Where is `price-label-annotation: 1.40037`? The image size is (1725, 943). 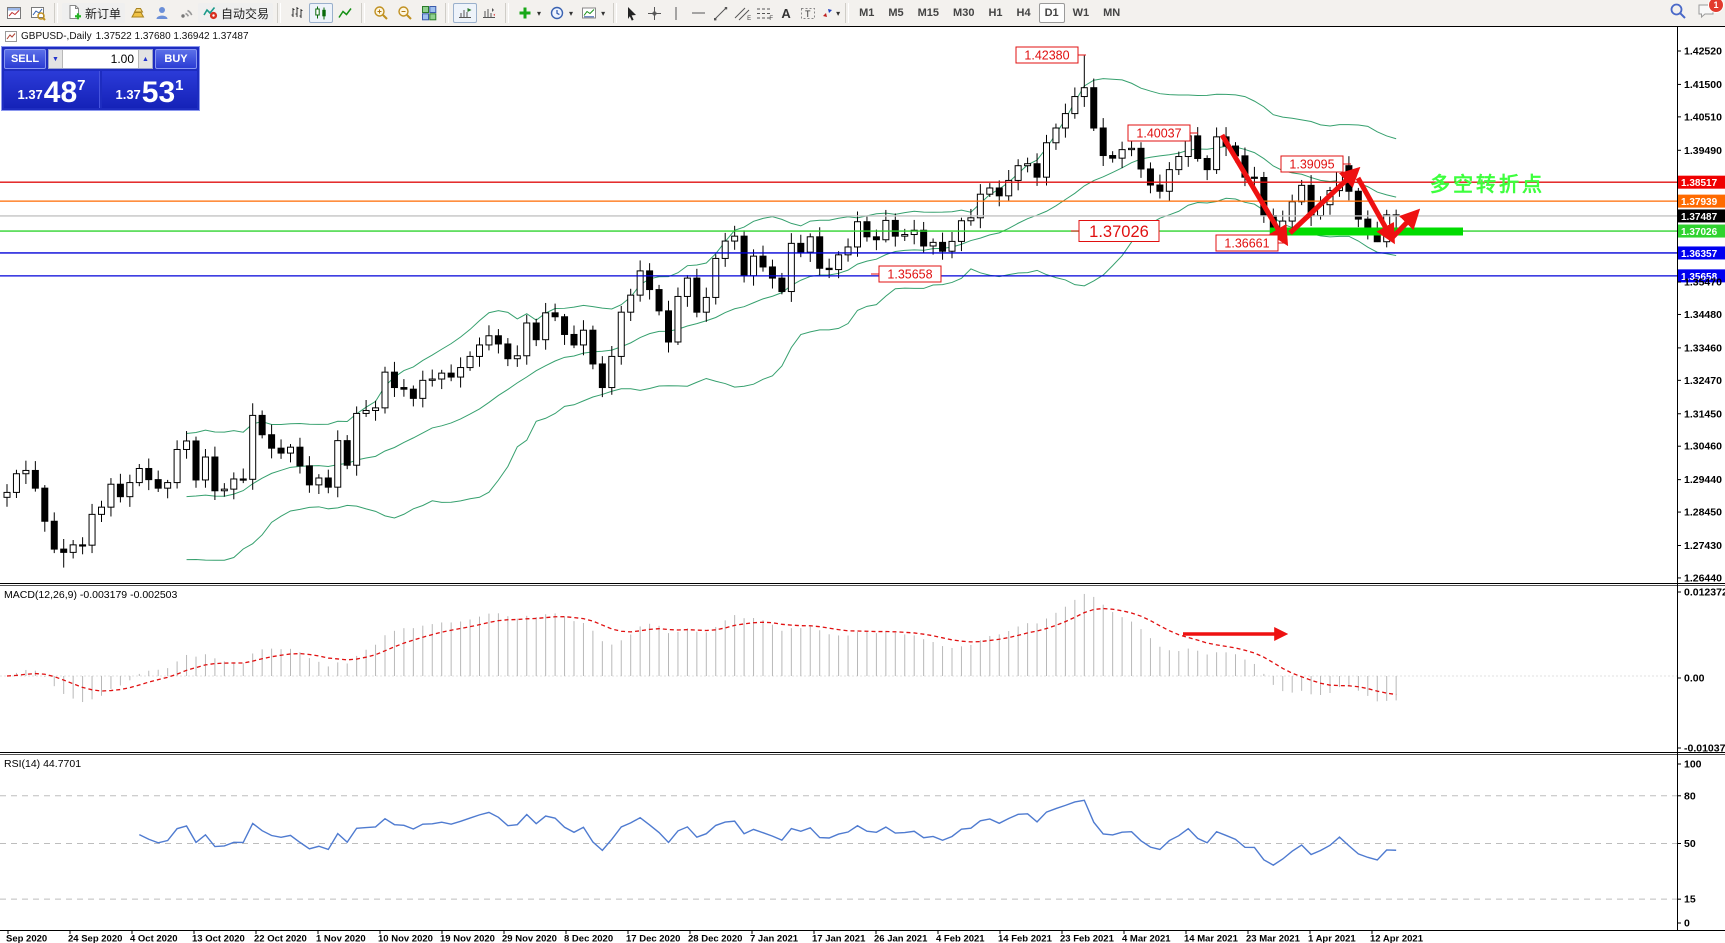
price-label-annotation: 1.40037 is located at coordinates (1162, 133).